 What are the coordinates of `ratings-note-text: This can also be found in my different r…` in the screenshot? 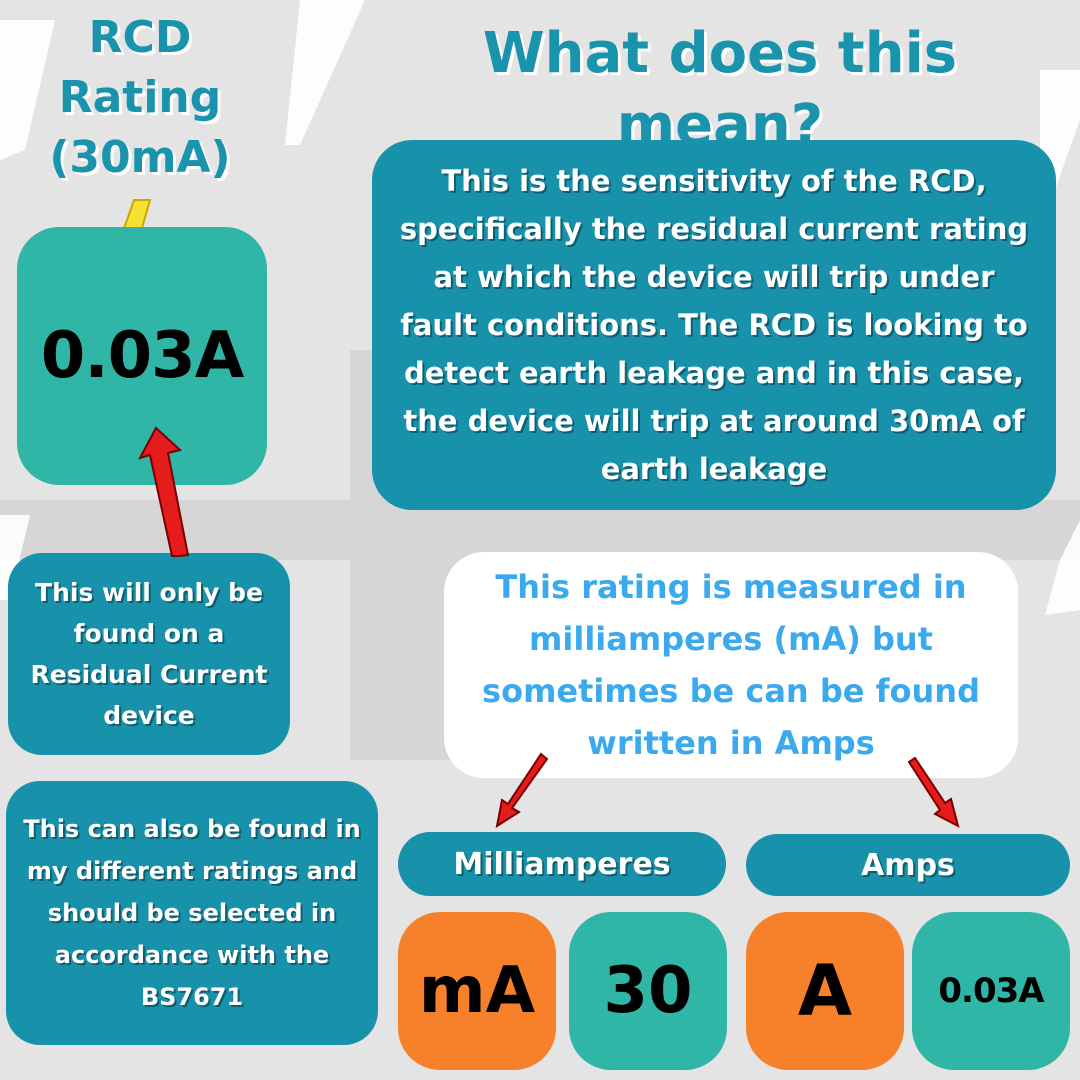 It's located at (192, 913).